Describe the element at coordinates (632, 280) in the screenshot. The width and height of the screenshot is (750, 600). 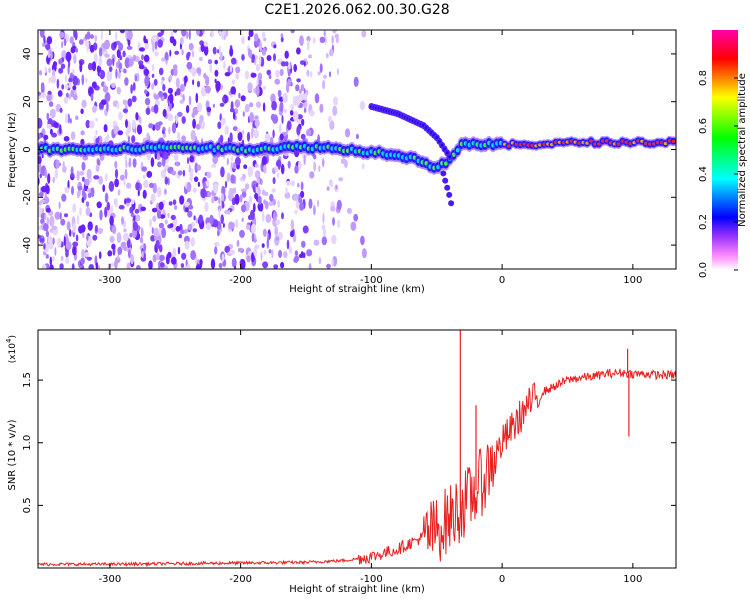
I see `x-tick-label: 100` at that location.